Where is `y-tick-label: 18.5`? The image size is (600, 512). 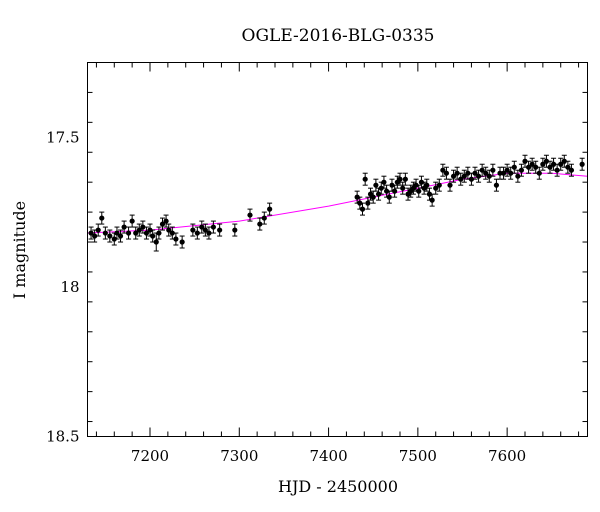
y-tick-label: 18.5 is located at coordinates (62, 437).